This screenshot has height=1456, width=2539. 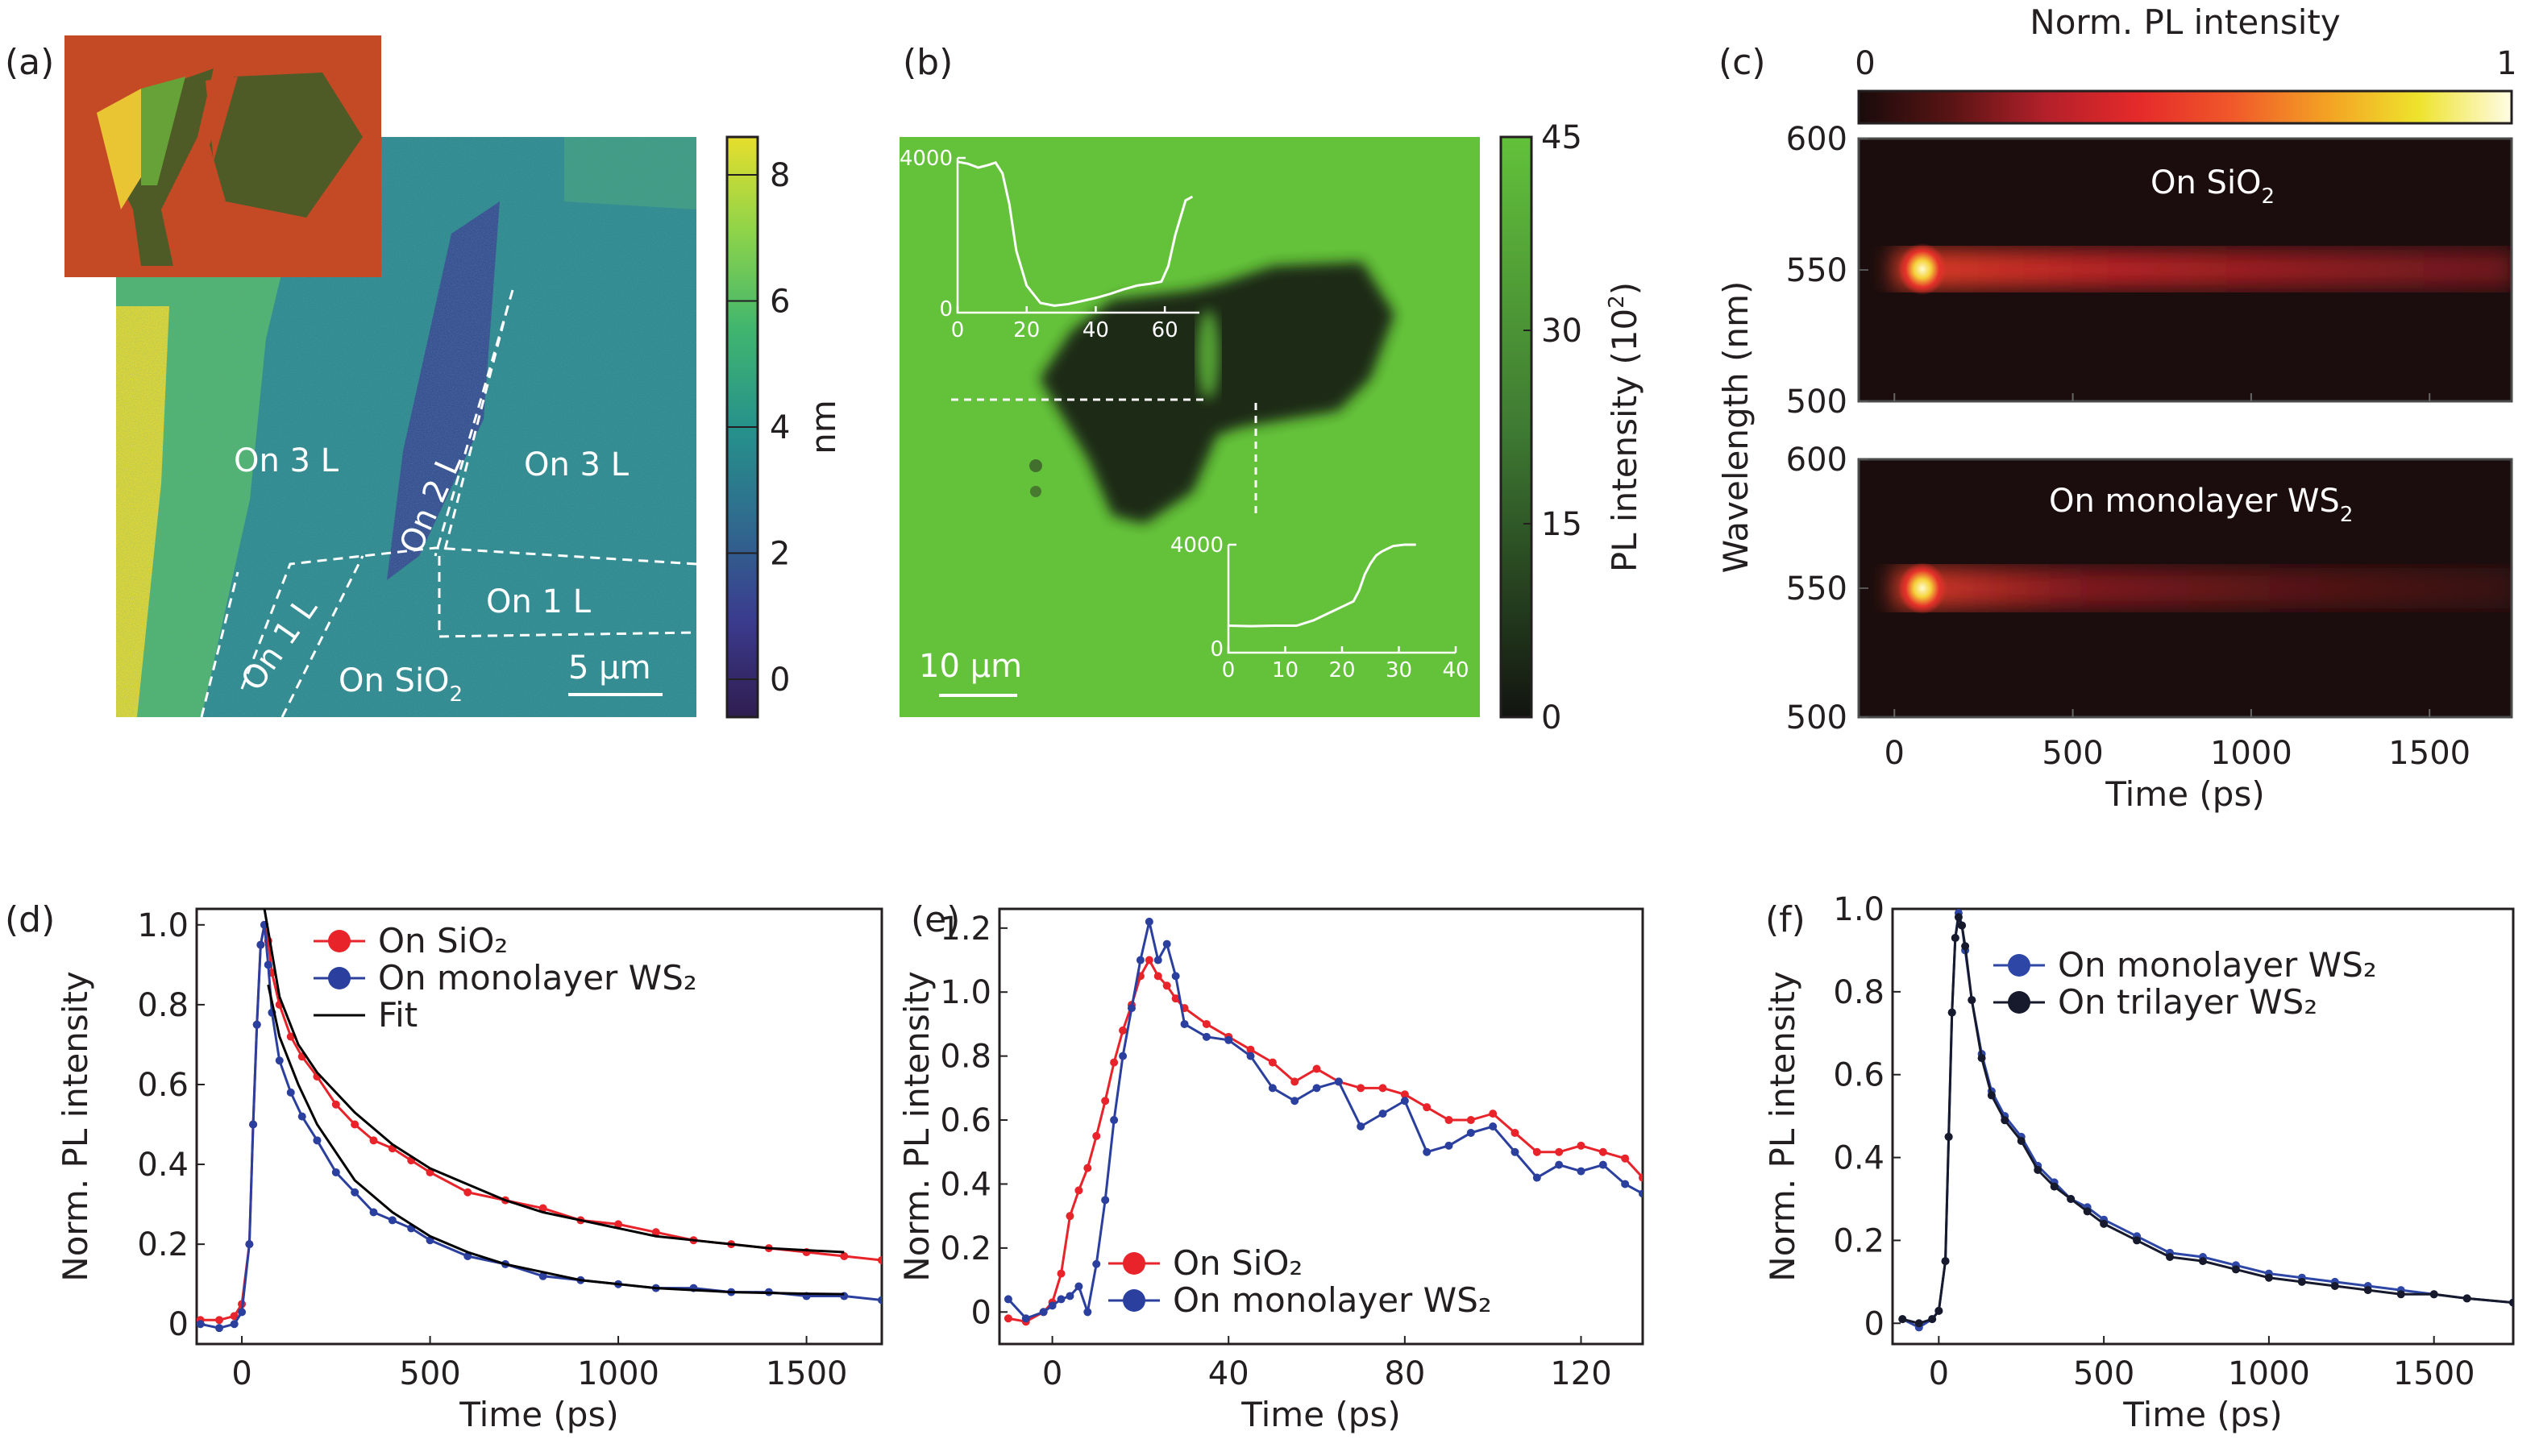 What do you see at coordinates (2185, 22) in the screenshot?
I see `streak-colorbar-title: Norm. PL intensity` at bounding box center [2185, 22].